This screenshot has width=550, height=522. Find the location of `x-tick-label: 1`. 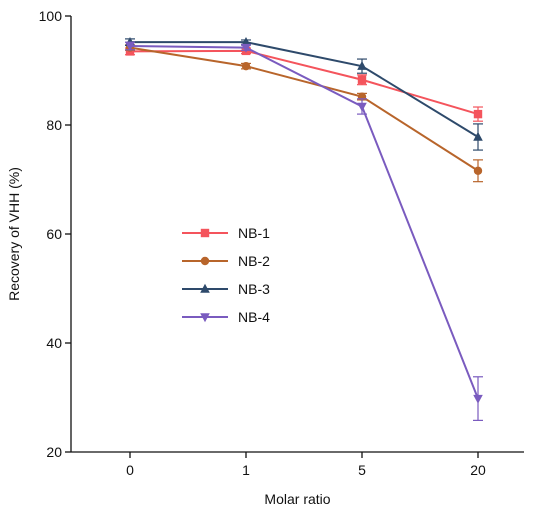

x-tick-label: 1 is located at coordinates (246, 470).